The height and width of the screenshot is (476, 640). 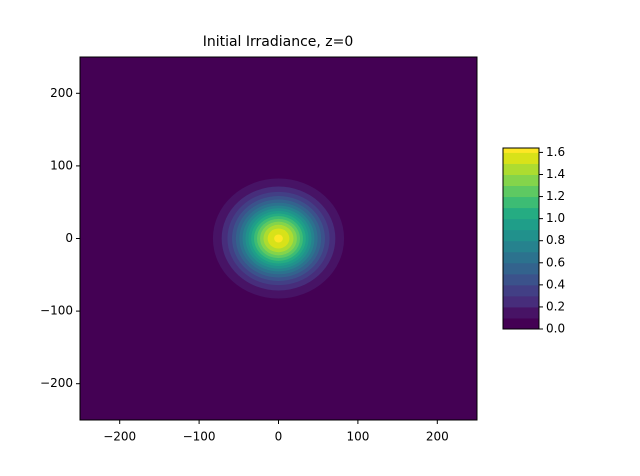 What do you see at coordinates (437, 437) in the screenshot?
I see `x-tick-label: 200` at bounding box center [437, 437].